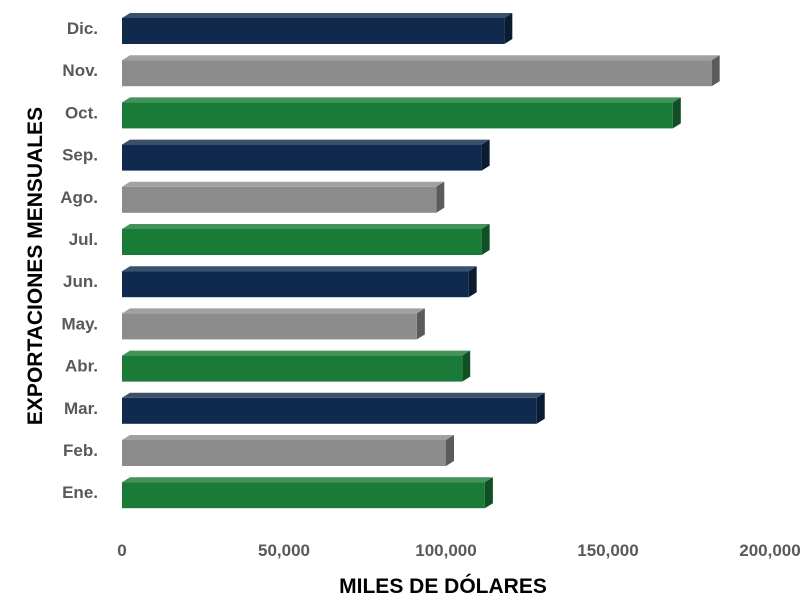 The width and height of the screenshot is (812, 601). What do you see at coordinates (769, 550) in the screenshot?
I see `x-tick-label: 200,000` at bounding box center [769, 550].